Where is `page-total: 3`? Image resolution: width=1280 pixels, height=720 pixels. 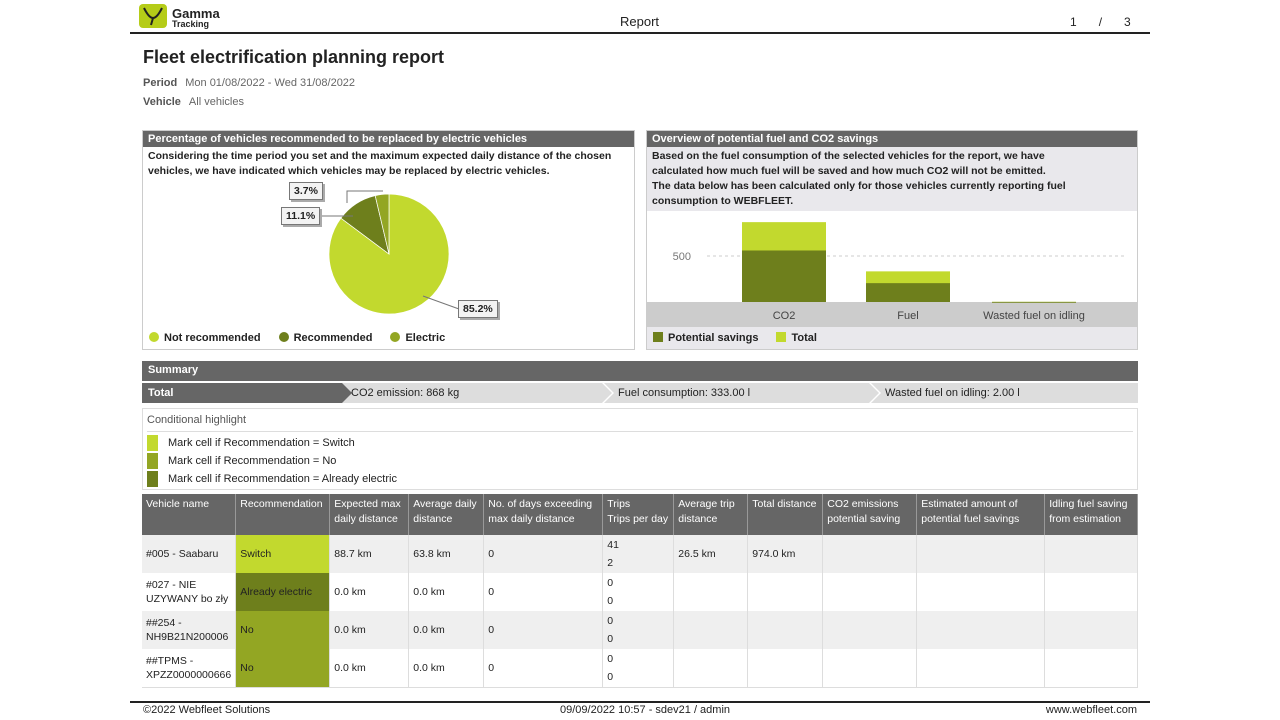 page-total: 3 is located at coordinates (1127, 22).